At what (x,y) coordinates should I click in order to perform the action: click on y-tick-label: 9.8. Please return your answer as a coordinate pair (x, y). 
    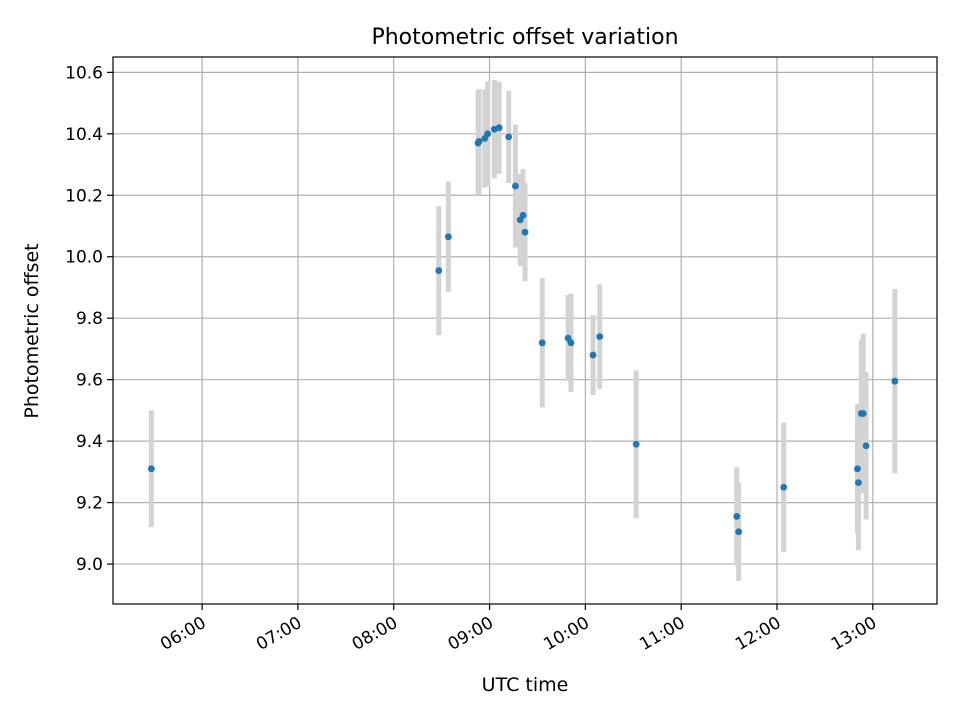
    Looking at the image, I should click on (89, 319).